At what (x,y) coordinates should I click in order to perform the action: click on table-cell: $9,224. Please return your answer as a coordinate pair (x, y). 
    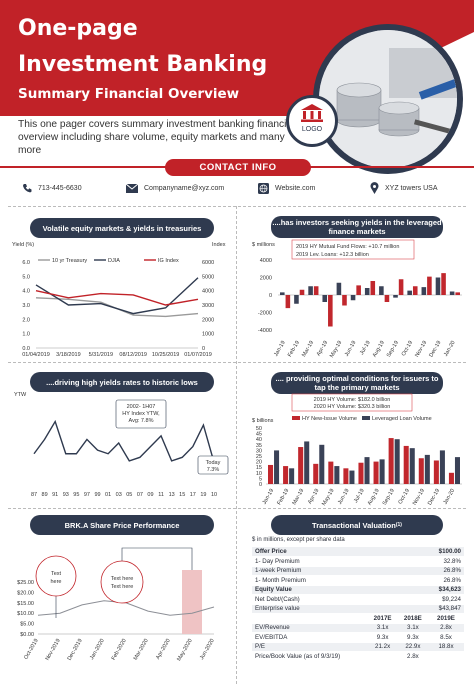
    Looking at the image, I should click on (446, 599).